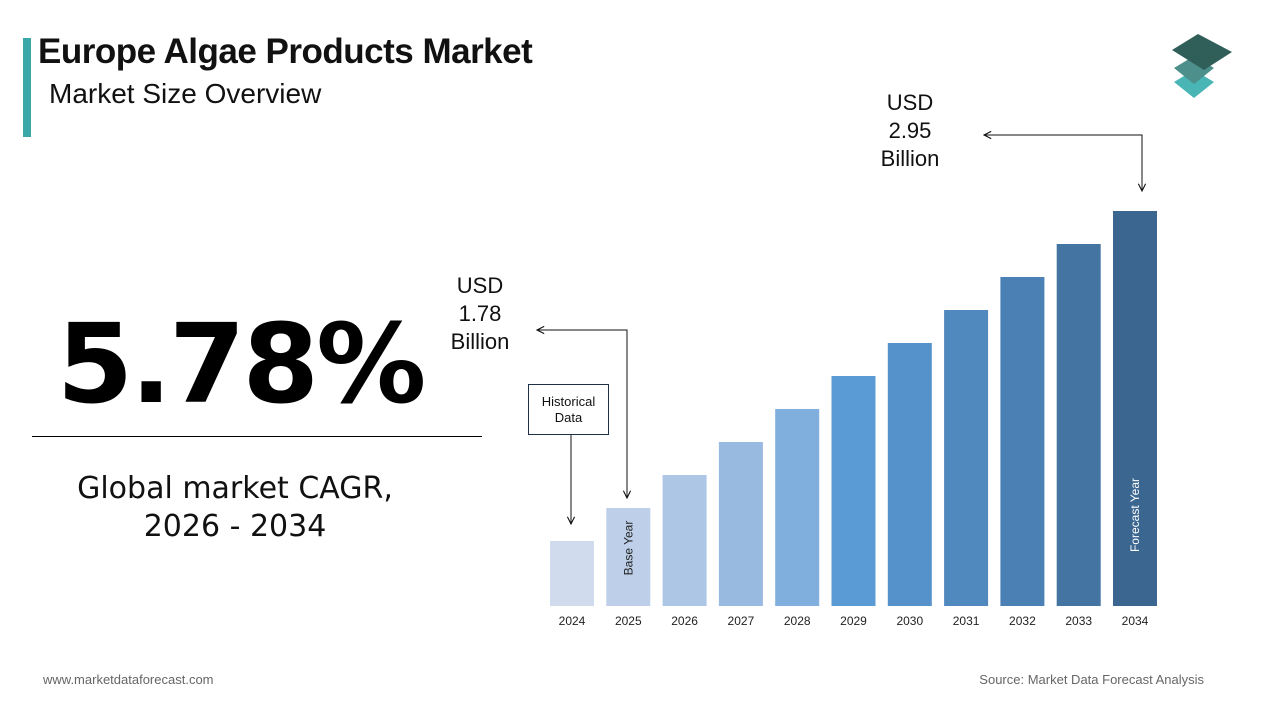 This screenshot has width=1280, height=720. Describe the element at coordinates (1063, 163) in the screenshot. I see `forecast-arrow` at that location.